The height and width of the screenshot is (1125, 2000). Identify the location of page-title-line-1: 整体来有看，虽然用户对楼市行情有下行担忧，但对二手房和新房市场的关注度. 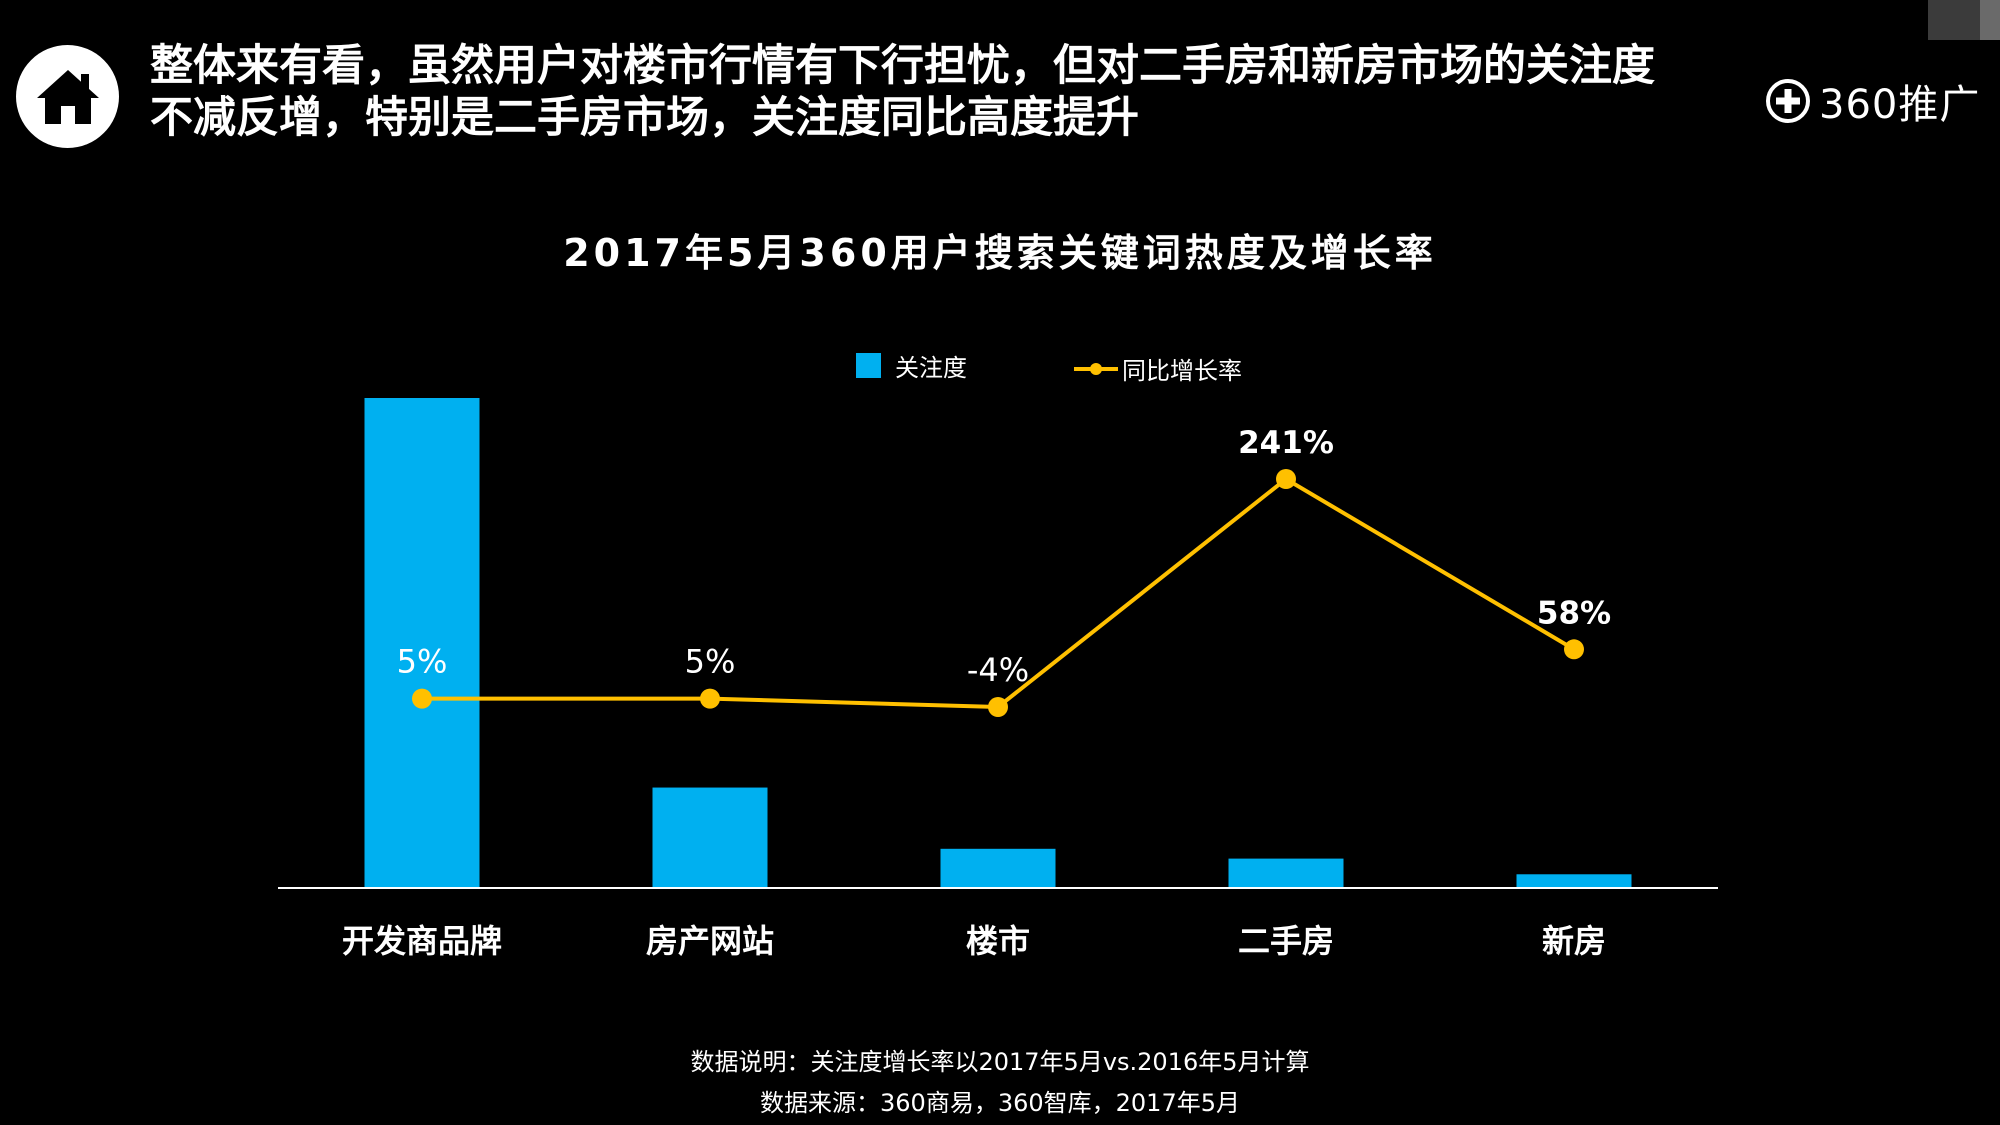
(902, 66).